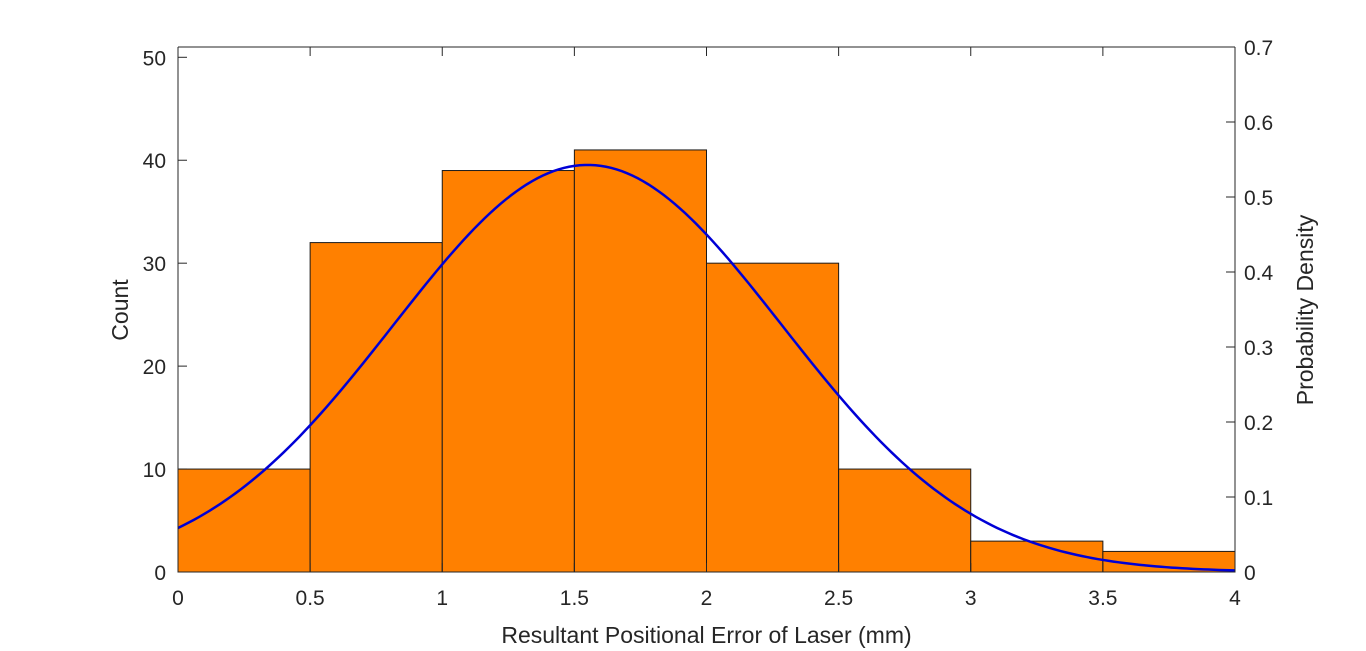 This screenshot has height=651, width=1366. What do you see at coordinates (160, 573) in the screenshot?
I see `left-y-tick-label: 0` at bounding box center [160, 573].